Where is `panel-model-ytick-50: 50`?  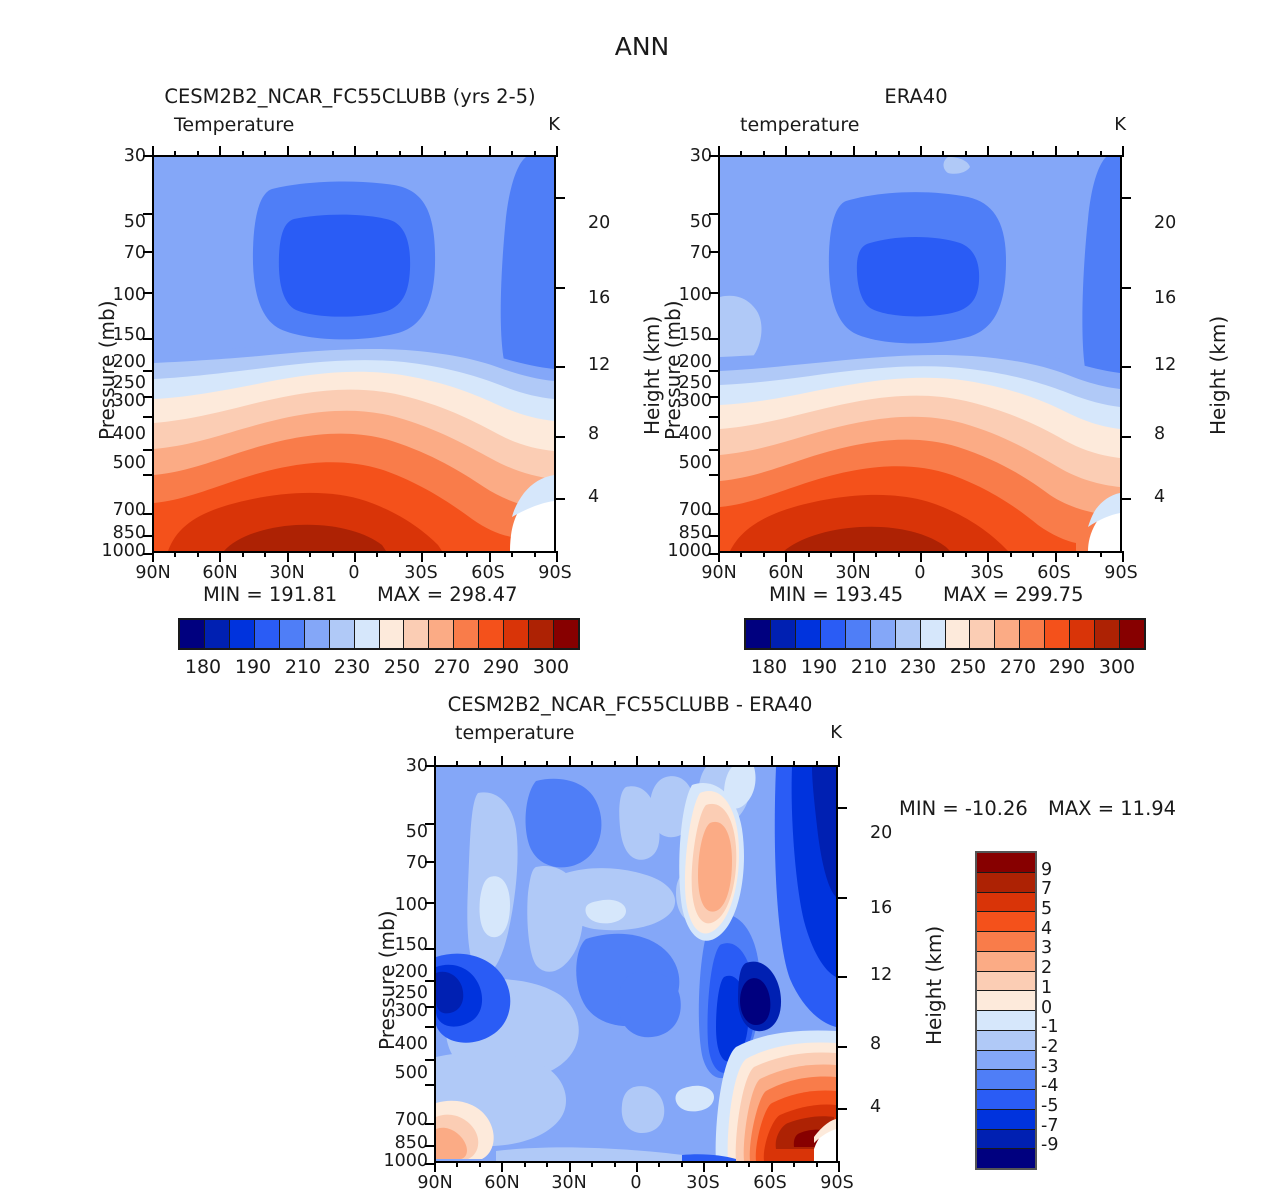 panel-model-ytick-50: 50 is located at coordinates (134, 222).